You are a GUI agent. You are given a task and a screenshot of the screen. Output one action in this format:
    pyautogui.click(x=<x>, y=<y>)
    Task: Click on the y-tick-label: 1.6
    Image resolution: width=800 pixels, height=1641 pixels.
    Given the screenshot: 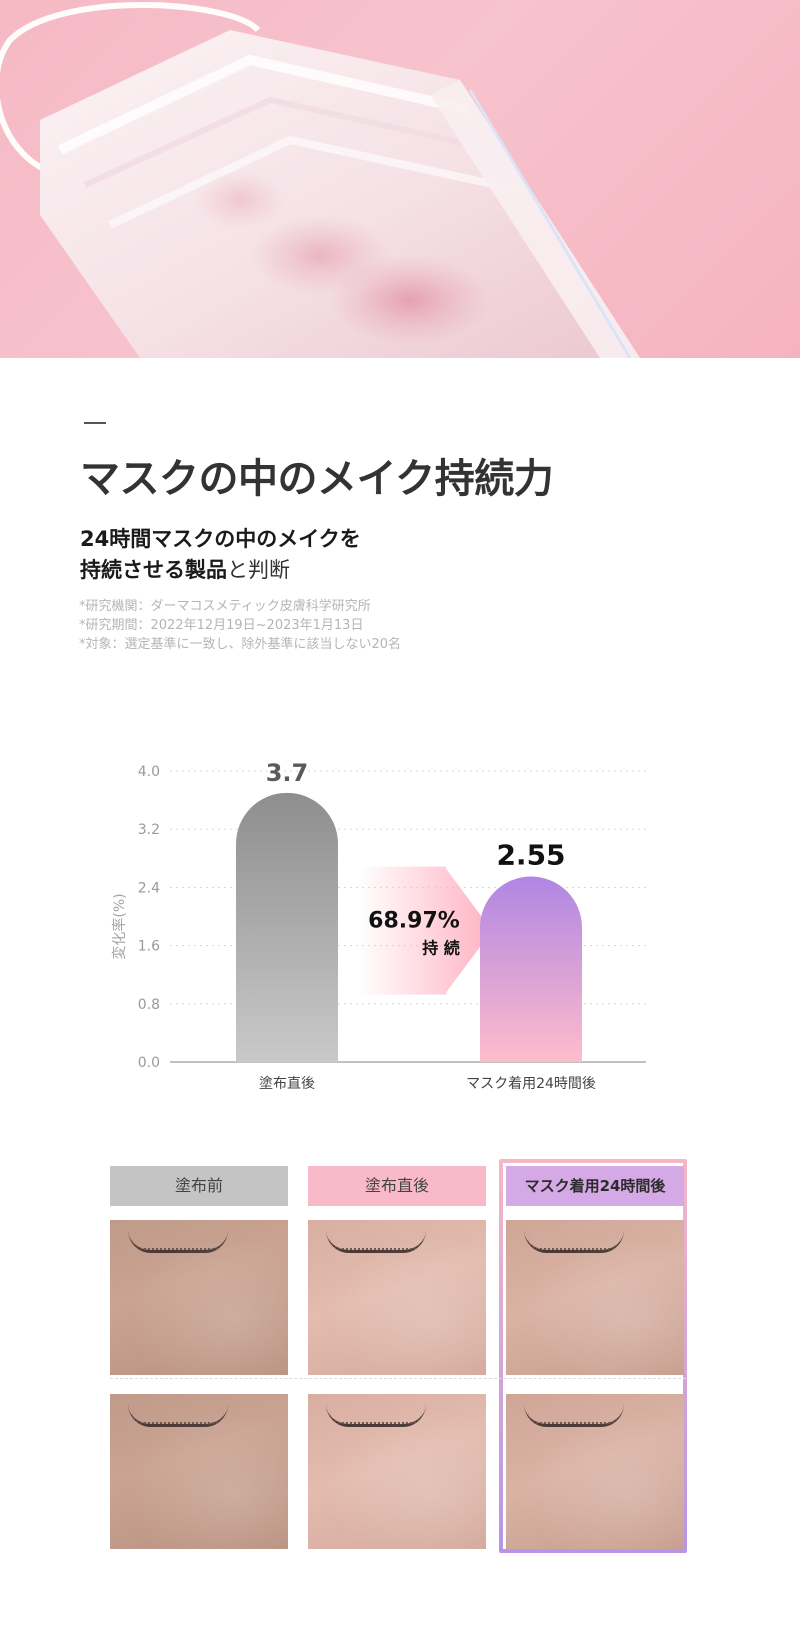 What is the action you would take?
    pyautogui.click(x=149, y=947)
    